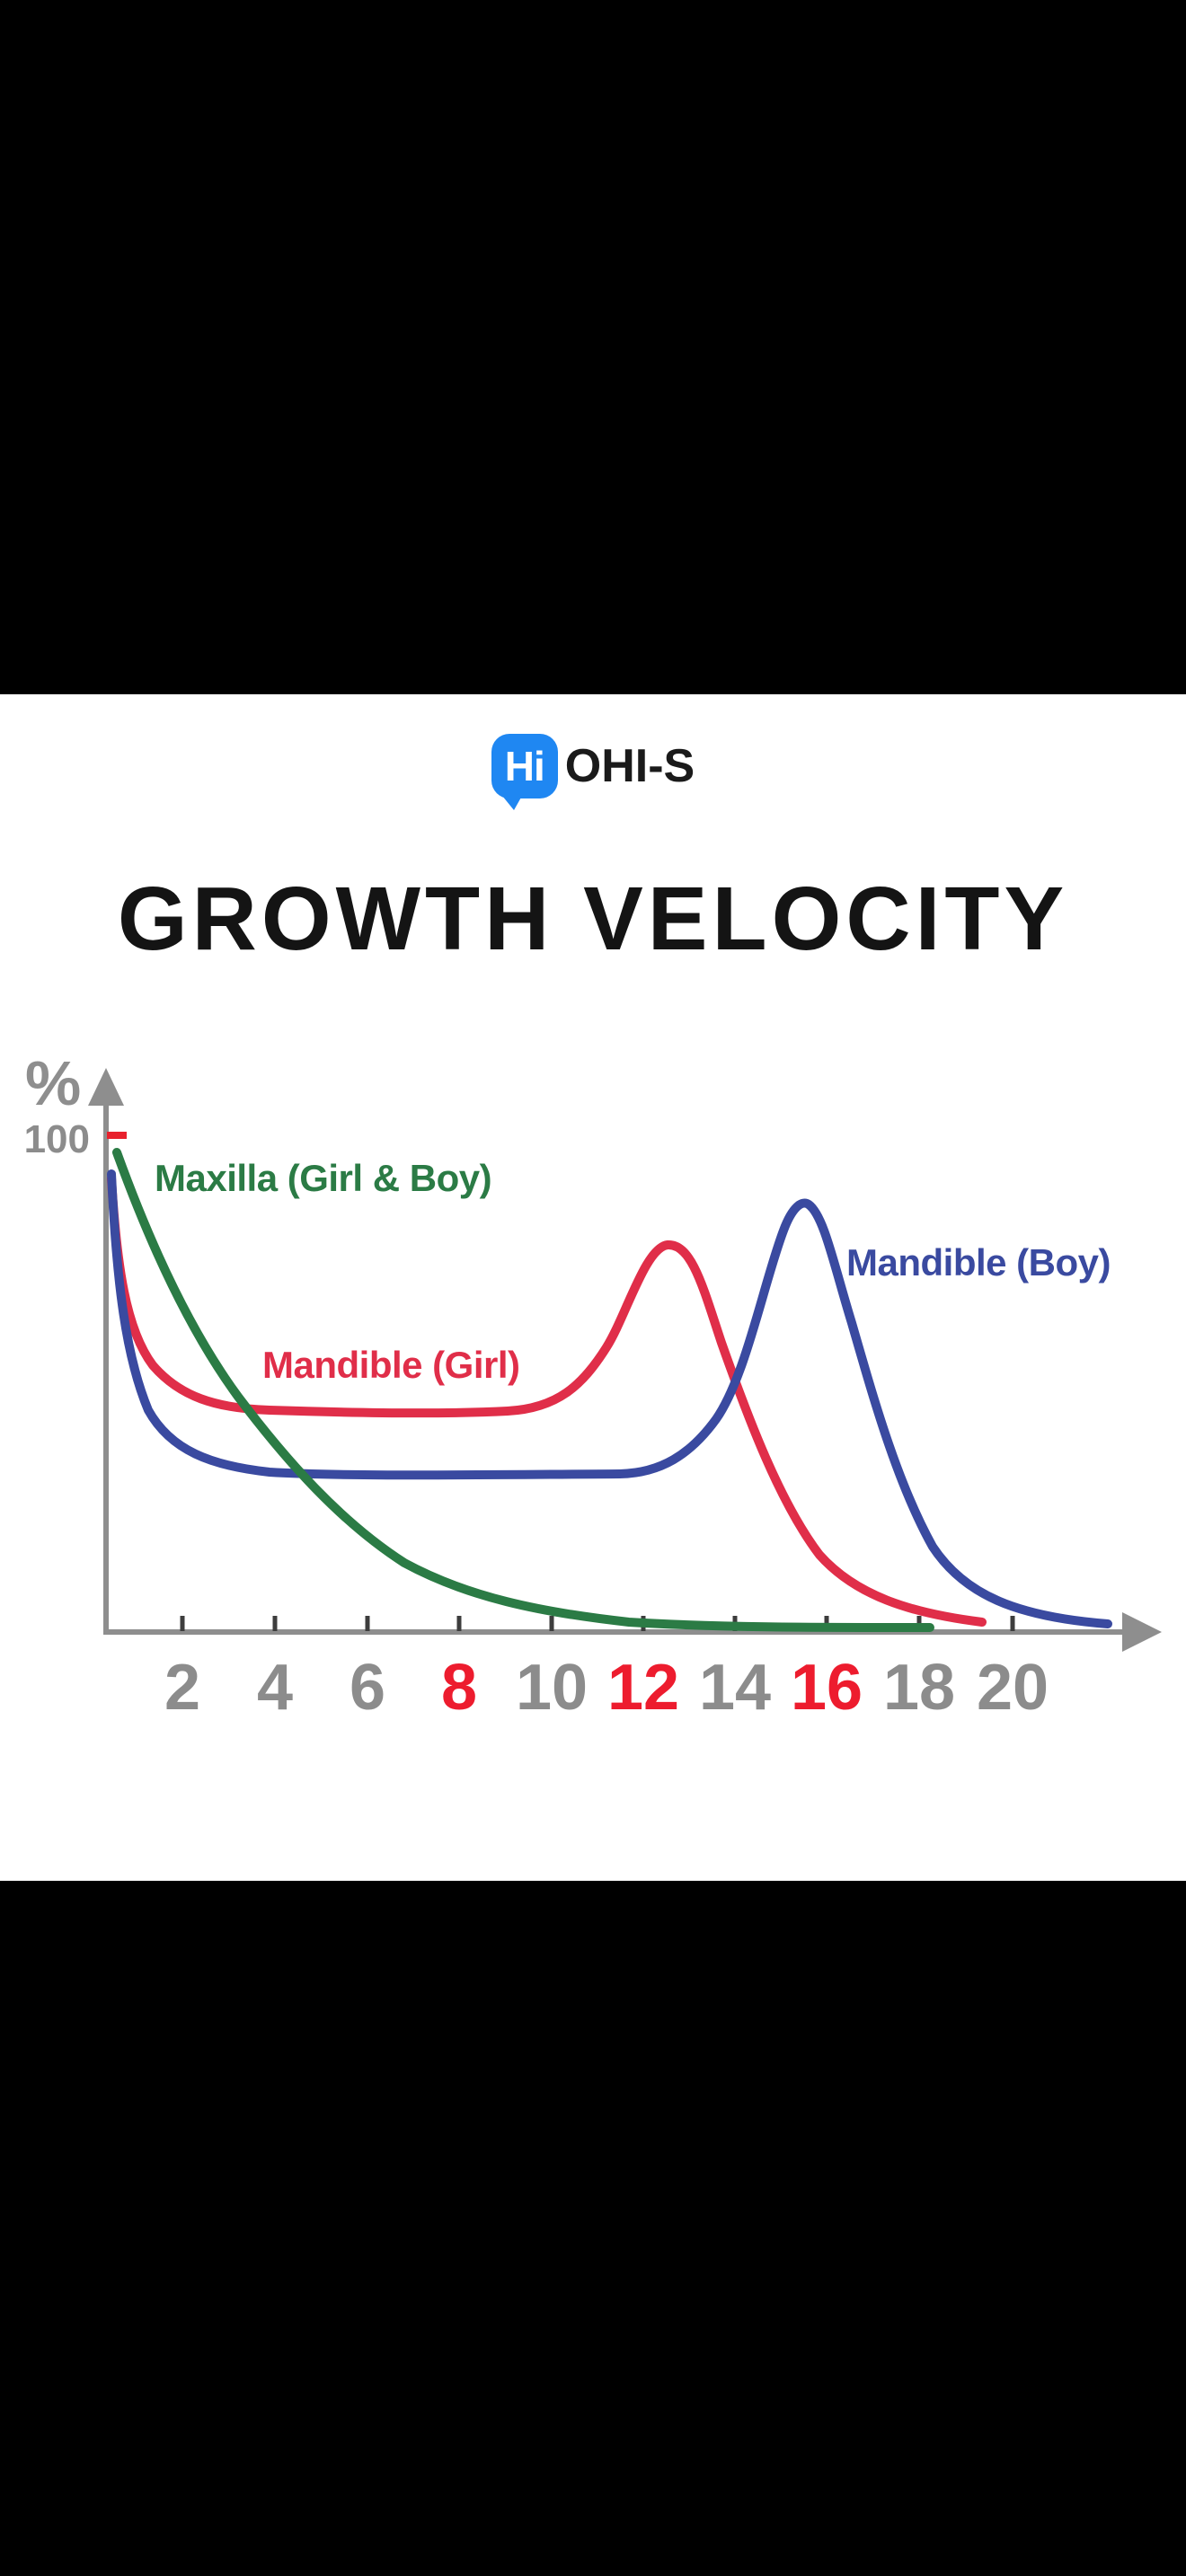 This screenshot has height=2576, width=1186. Describe the element at coordinates (1142, 1632) in the screenshot. I see `x-axis-arrowhead` at that location.